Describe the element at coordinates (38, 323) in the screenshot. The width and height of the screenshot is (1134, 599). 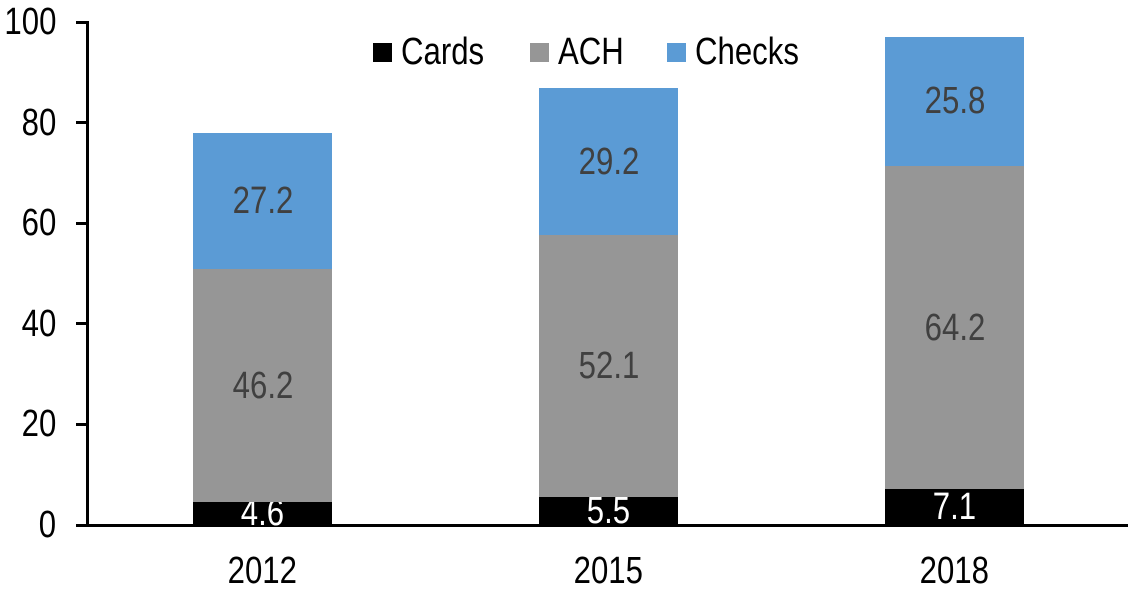
I see `y-axis-label-text: 40` at that location.